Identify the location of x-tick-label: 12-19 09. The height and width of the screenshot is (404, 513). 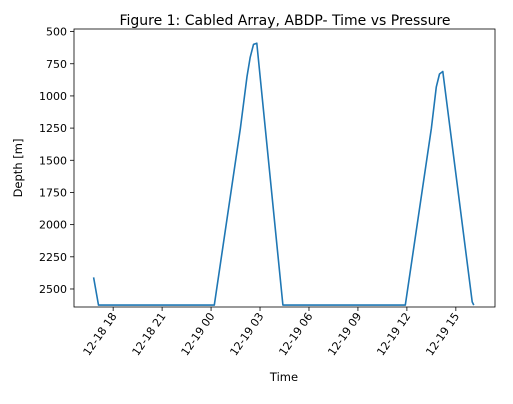
(344, 334).